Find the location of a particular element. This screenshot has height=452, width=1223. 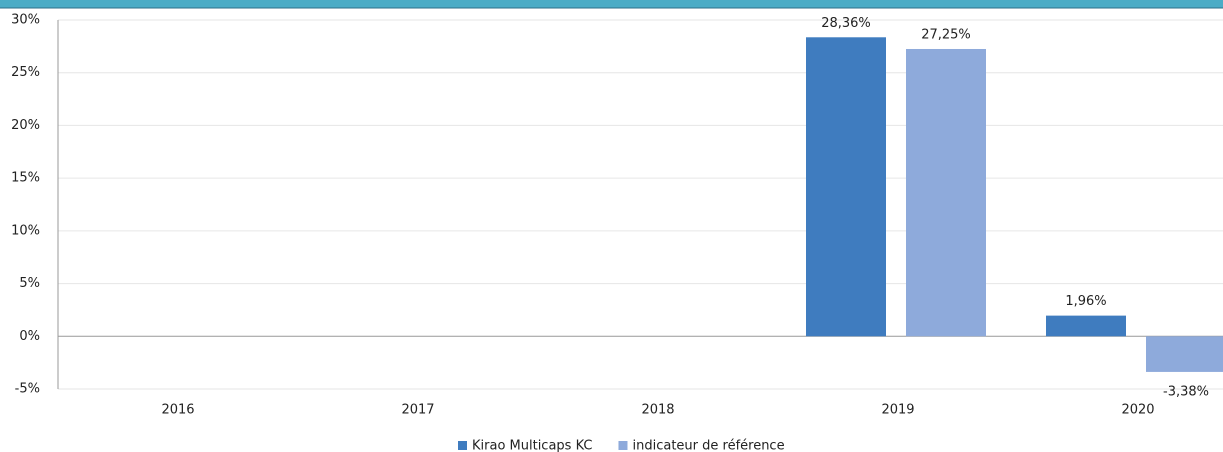

value-label: 1,96% is located at coordinates (1085, 301).